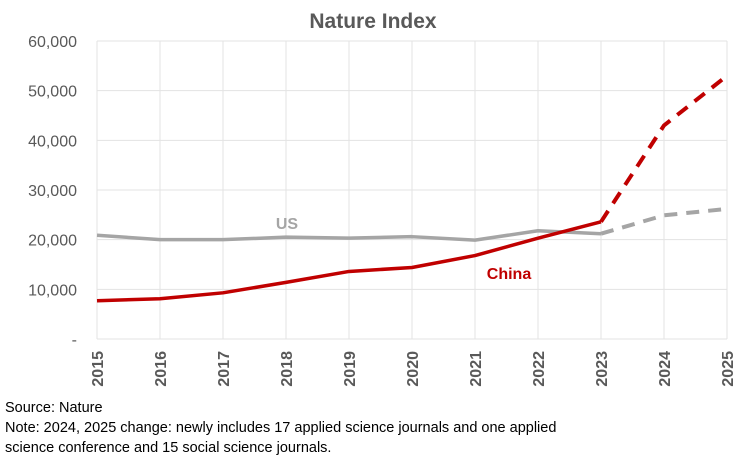 This screenshot has height=458, width=751. Describe the element at coordinates (509, 274) in the screenshot. I see `china-series-label: China` at that location.